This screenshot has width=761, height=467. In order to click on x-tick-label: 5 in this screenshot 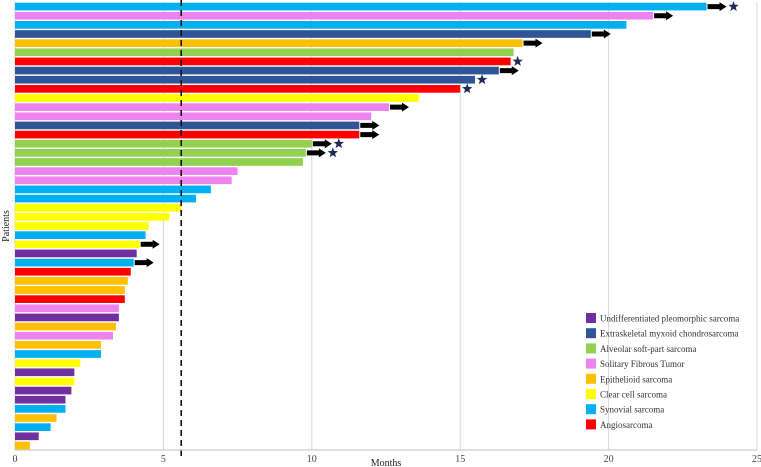, I will do `click(163, 459)`.